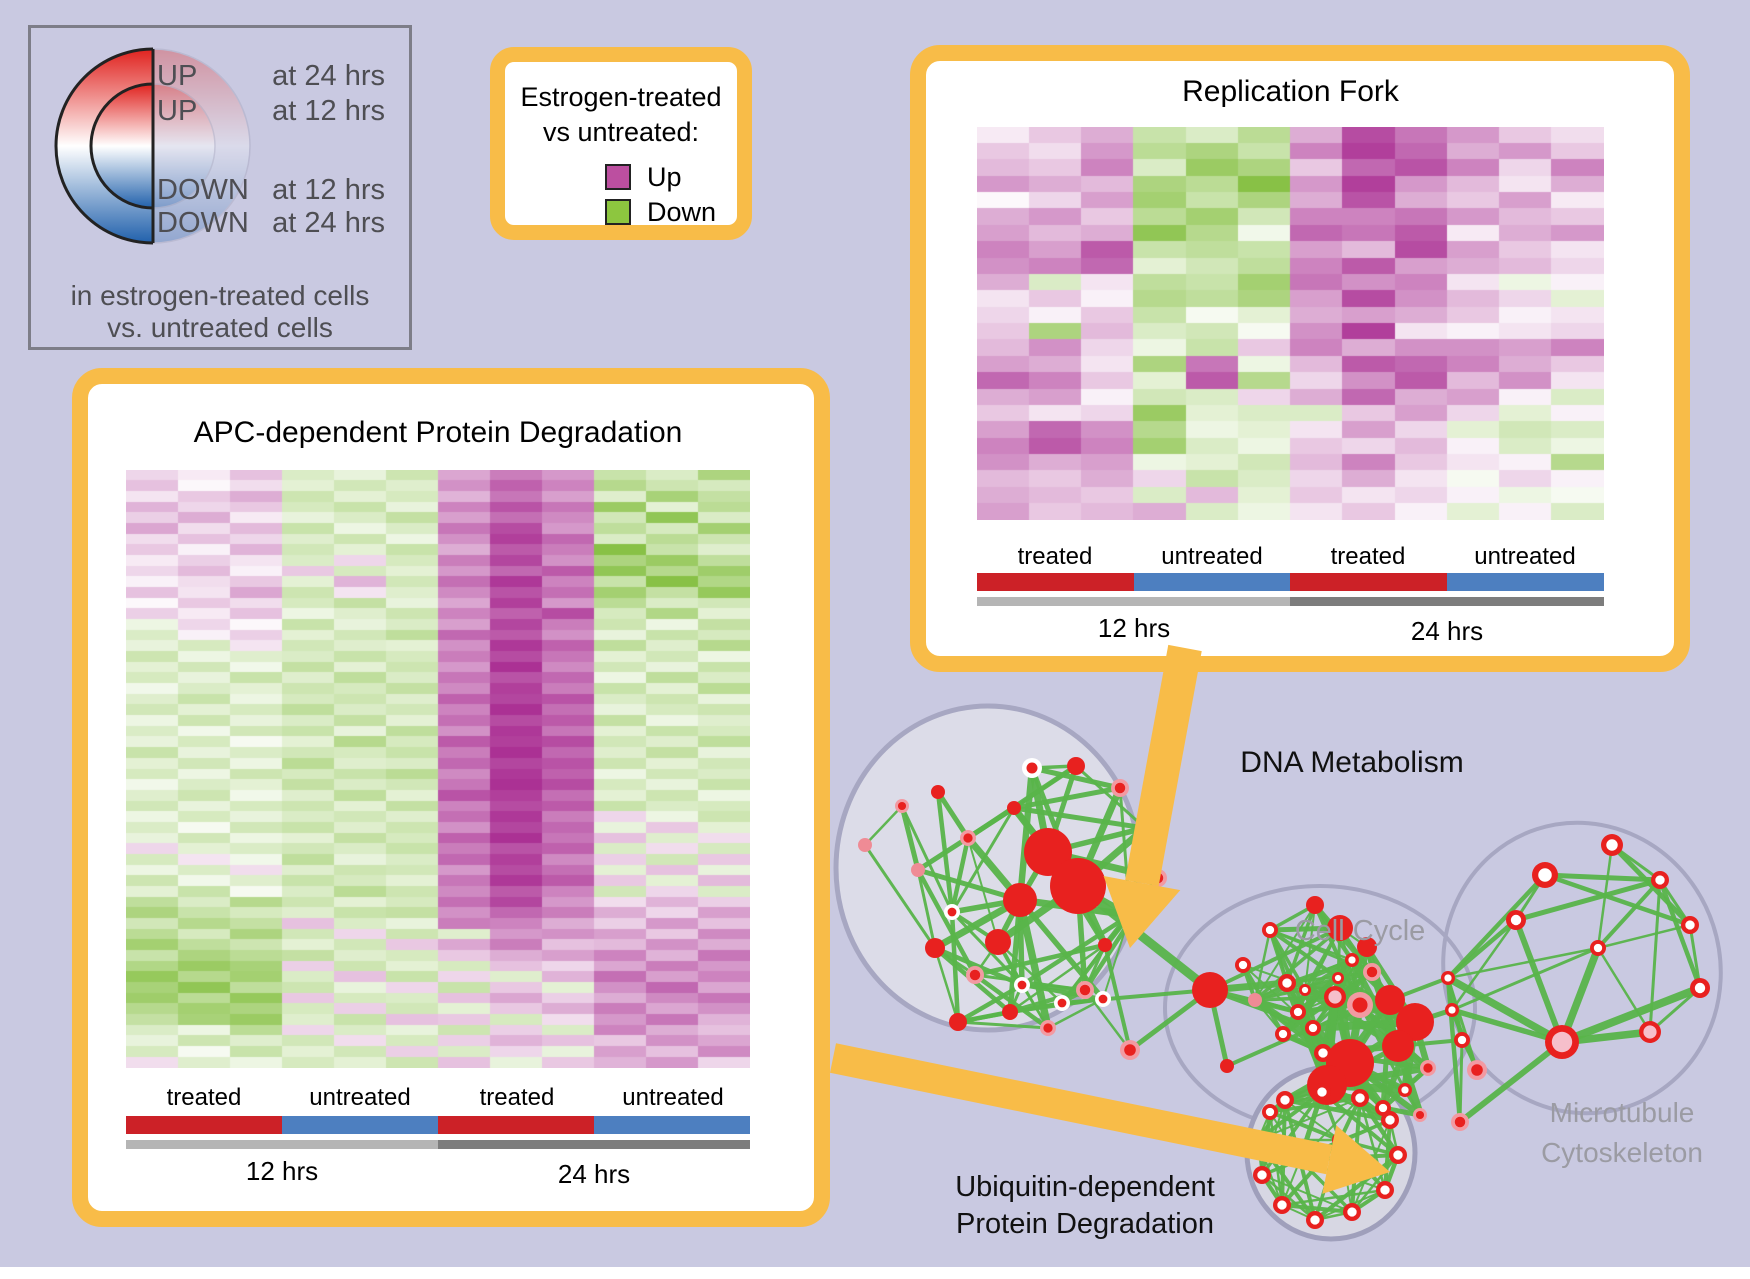  What do you see at coordinates (282, 1171) in the screenshot?
I see `apc-time-label: 12 hrs` at bounding box center [282, 1171].